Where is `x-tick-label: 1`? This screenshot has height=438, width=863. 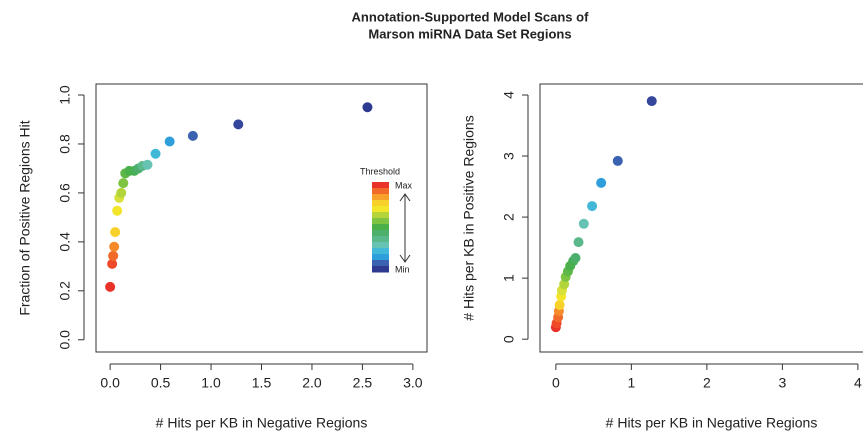
x-tick-label: 1 is located at coordinates (631, 383).